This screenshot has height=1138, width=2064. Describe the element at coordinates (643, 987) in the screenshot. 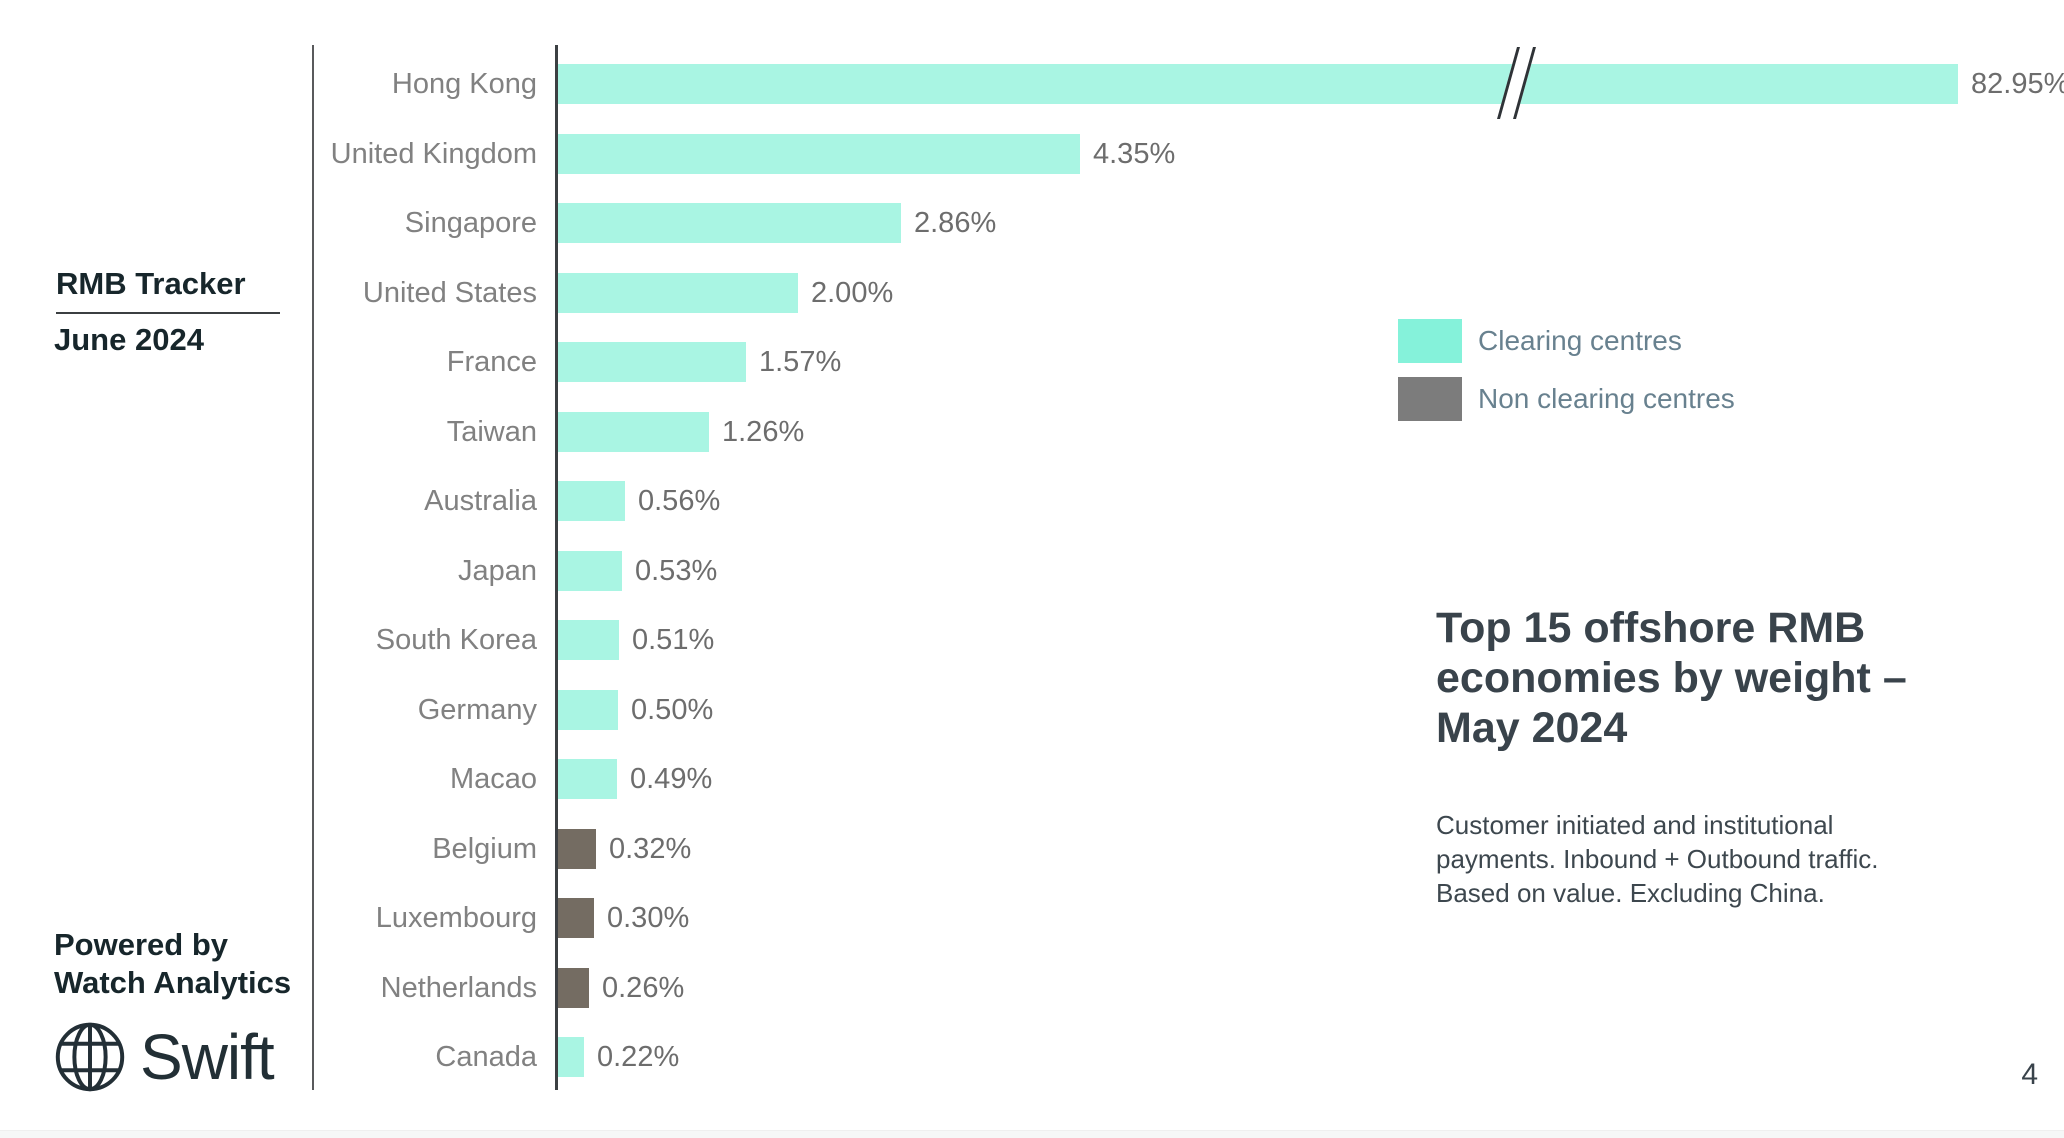

I see `value-label: 0.26%` at that location.